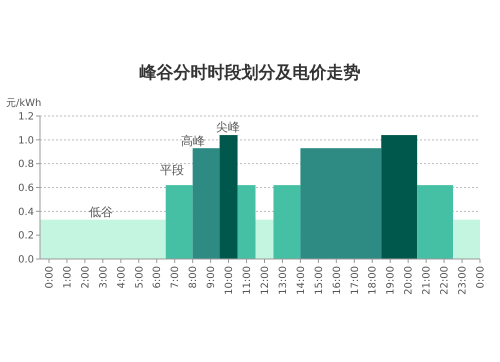  What do you see at coordinates (86, 277) in the screenshot?
I see `x-tick-label: 2:00` at bounding box center [86, 277].